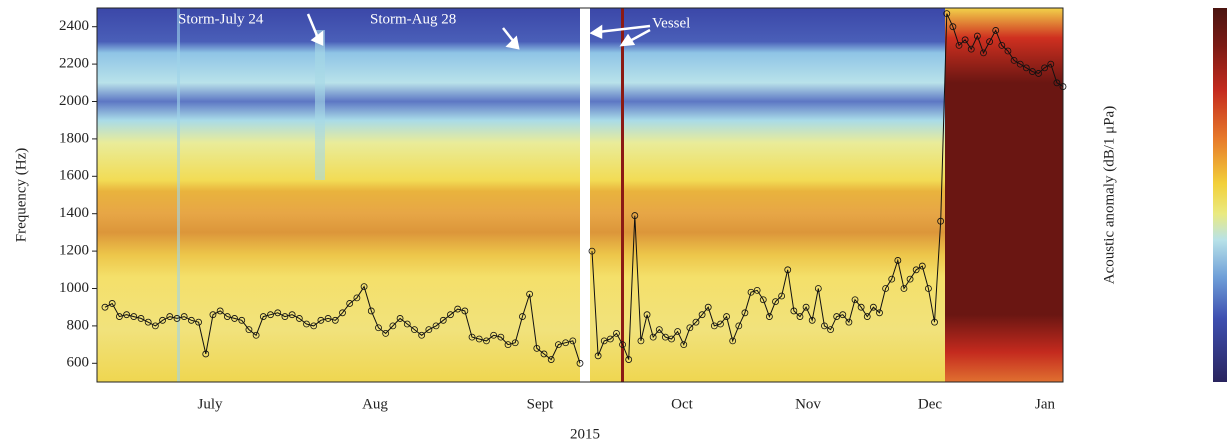 This screenshot has width=1227, height=445. What do you see at coordinates (930, 404) in the screenshot?
I see `x-tick-label: Dec` at bounding box center [930, 404].